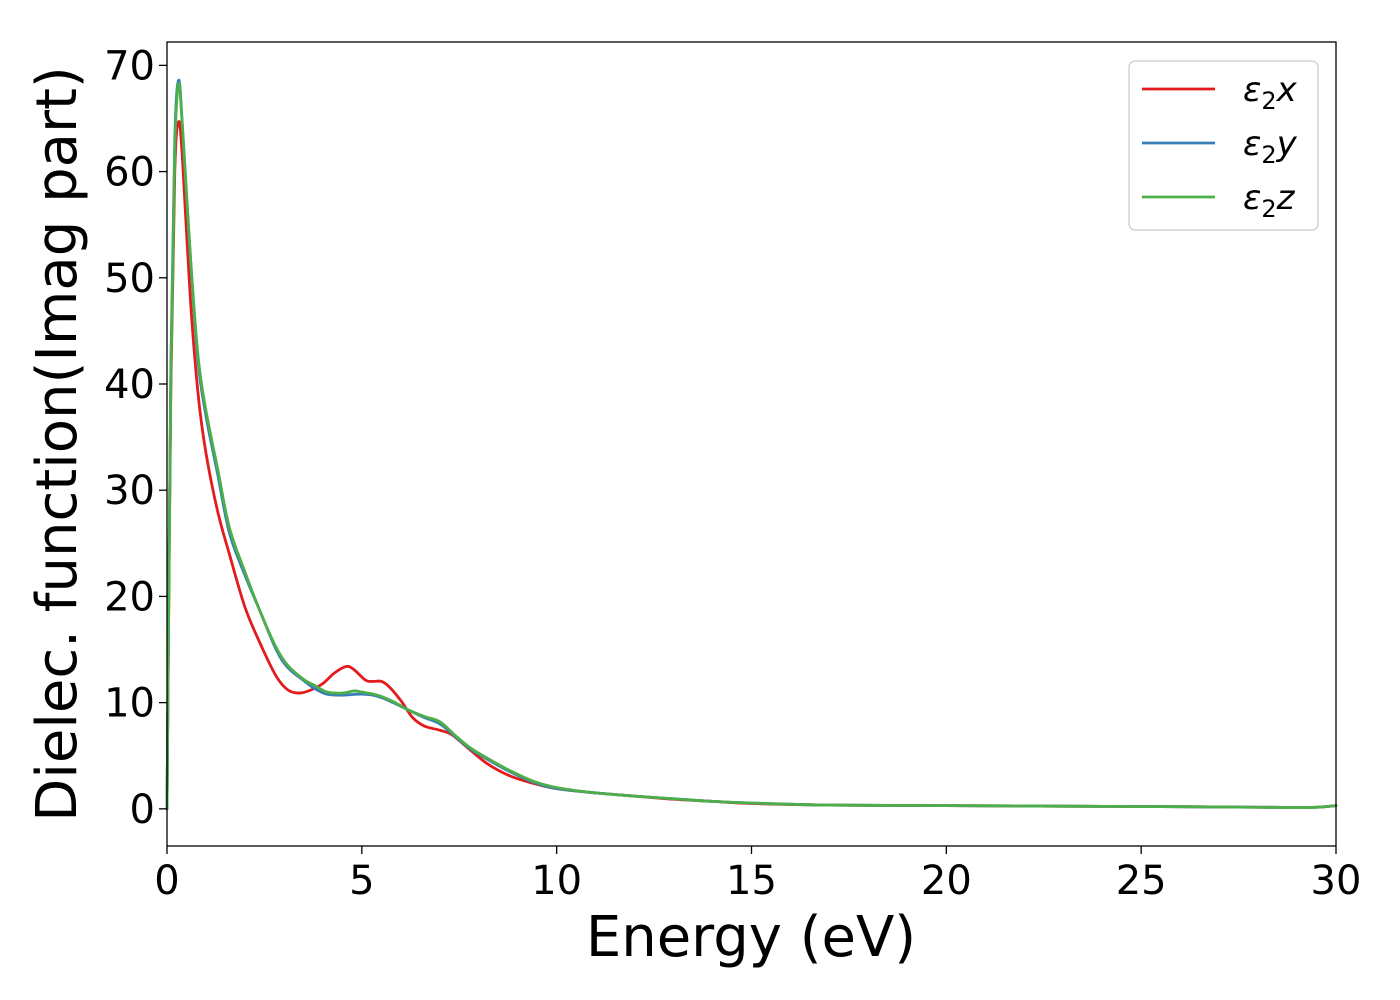 The image size is (1400, 1000). I want to click on x-tick-label: 20, so click(946, 881).